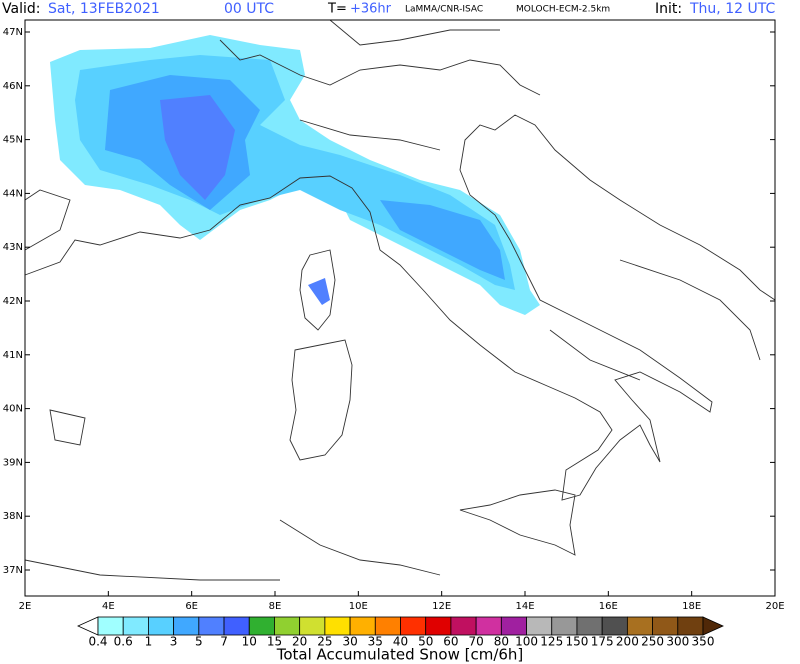  I want to click on valid-date: Sat, 13FEB2021, so click(104, 9).